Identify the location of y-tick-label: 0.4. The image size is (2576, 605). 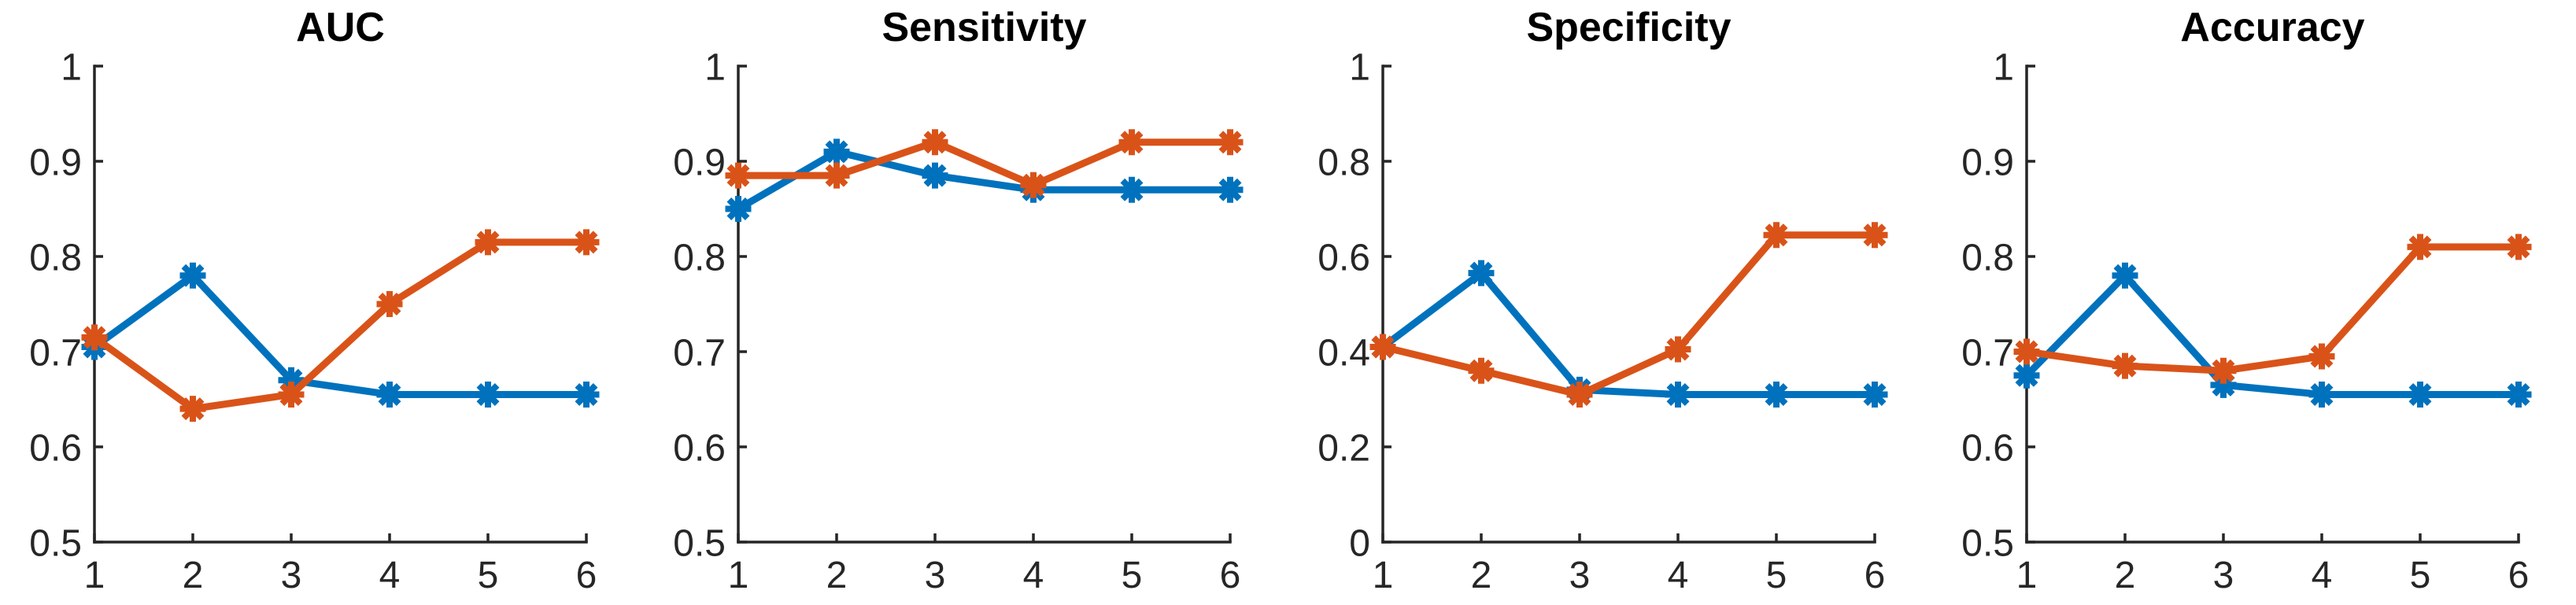
(1344, 353).